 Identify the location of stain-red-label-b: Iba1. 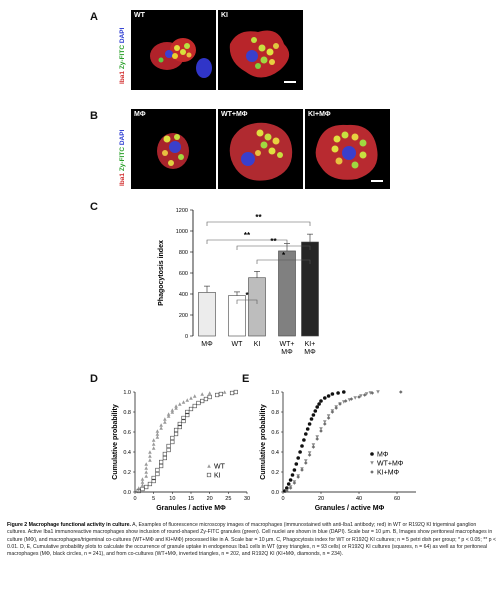
(122, 179).